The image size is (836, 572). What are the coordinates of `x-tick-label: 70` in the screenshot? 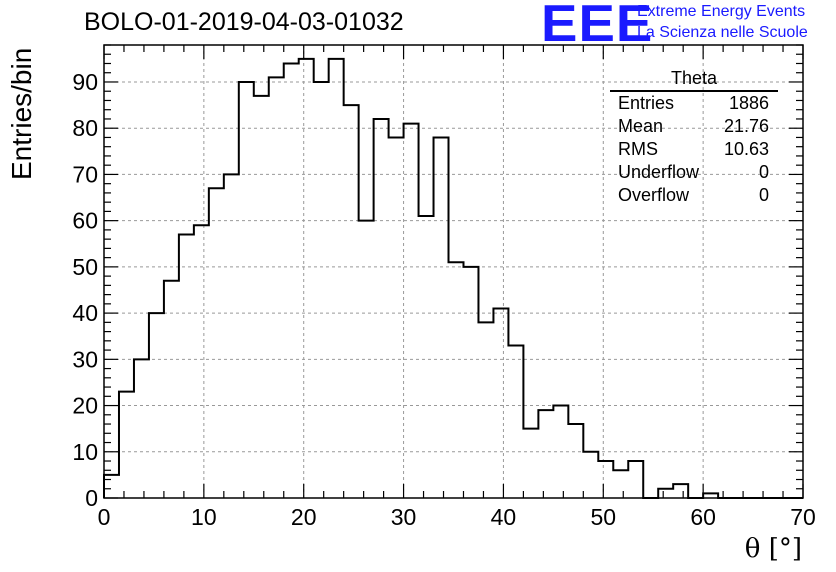 It's located at (803, 517).